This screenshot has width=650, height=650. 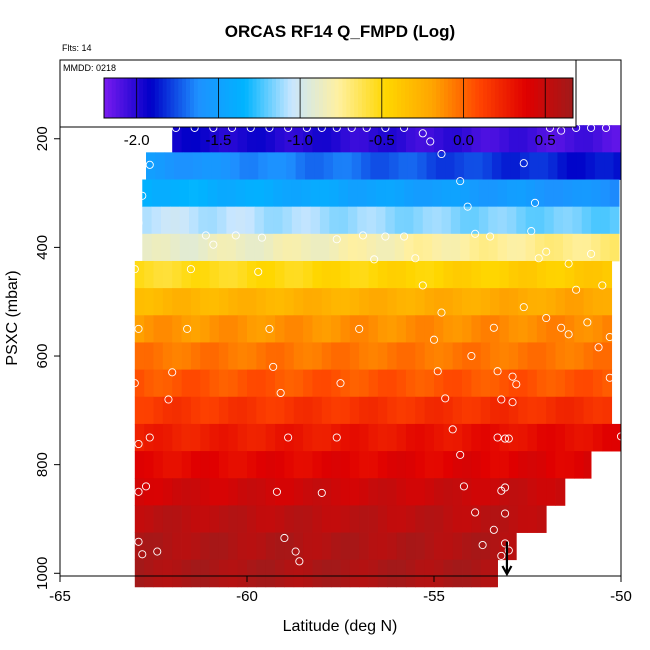 I want to click on y-axis-label: PSXC (mbar), so click(x=12, y=317).